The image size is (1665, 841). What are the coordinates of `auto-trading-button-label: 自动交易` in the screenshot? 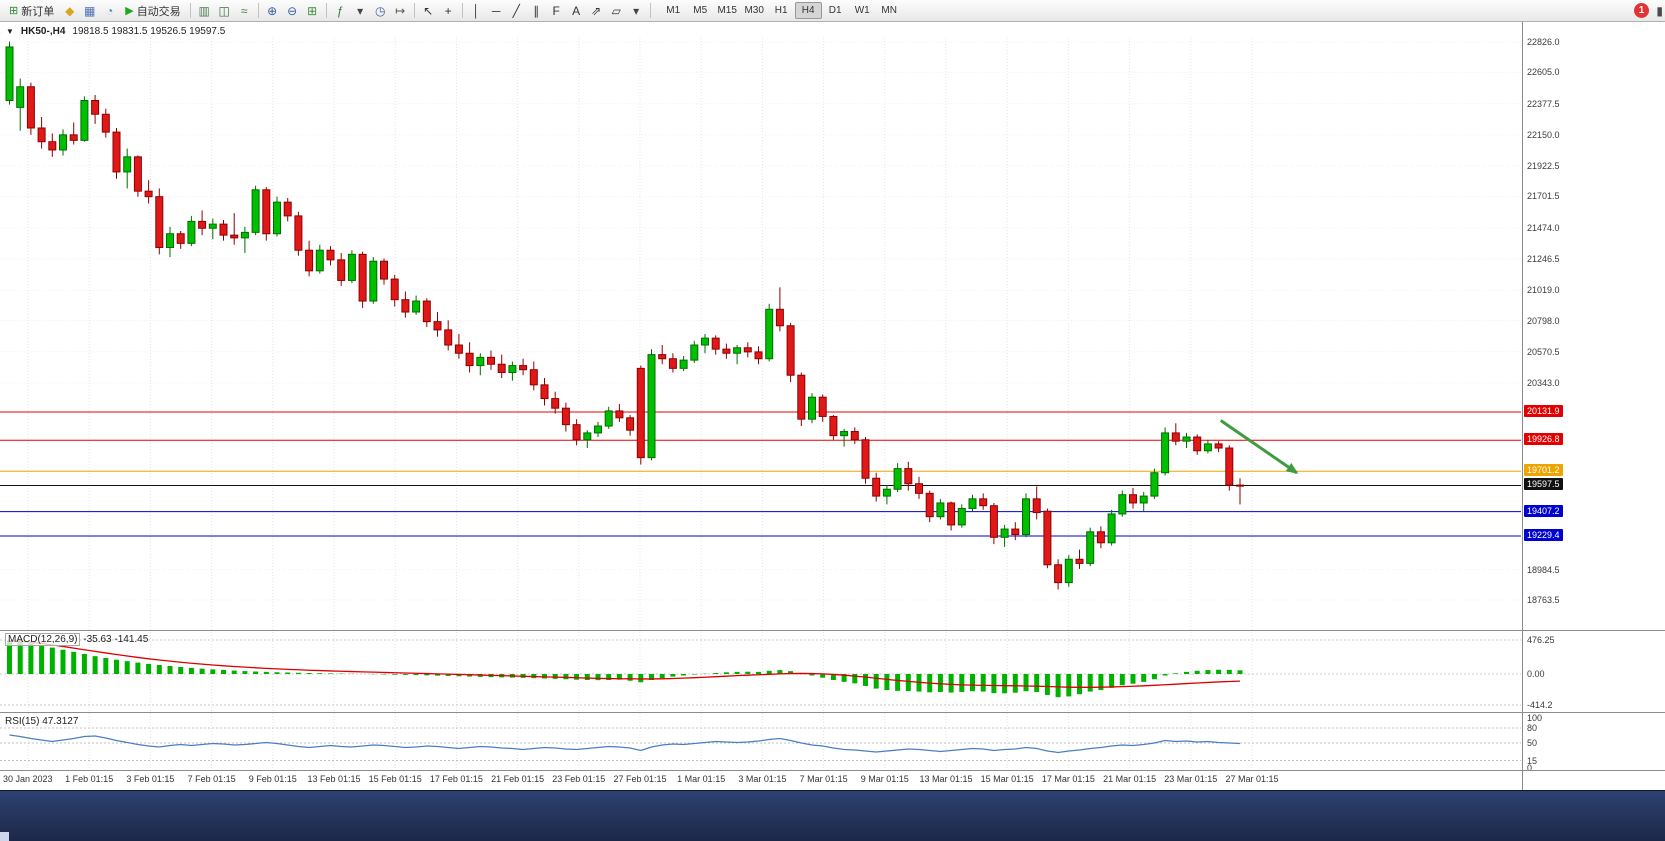 It's located at (158, 11).